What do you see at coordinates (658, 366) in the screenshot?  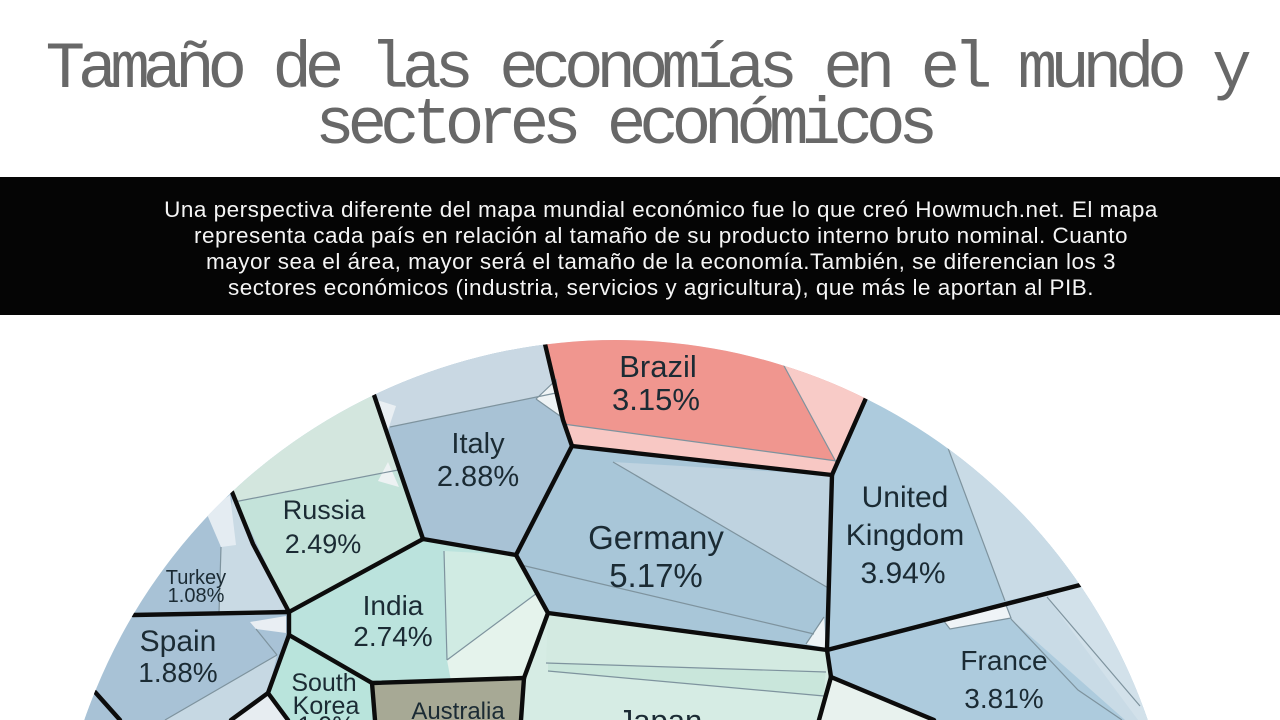 I see `svg-text: Brazil` at bounding box center [658, 366].